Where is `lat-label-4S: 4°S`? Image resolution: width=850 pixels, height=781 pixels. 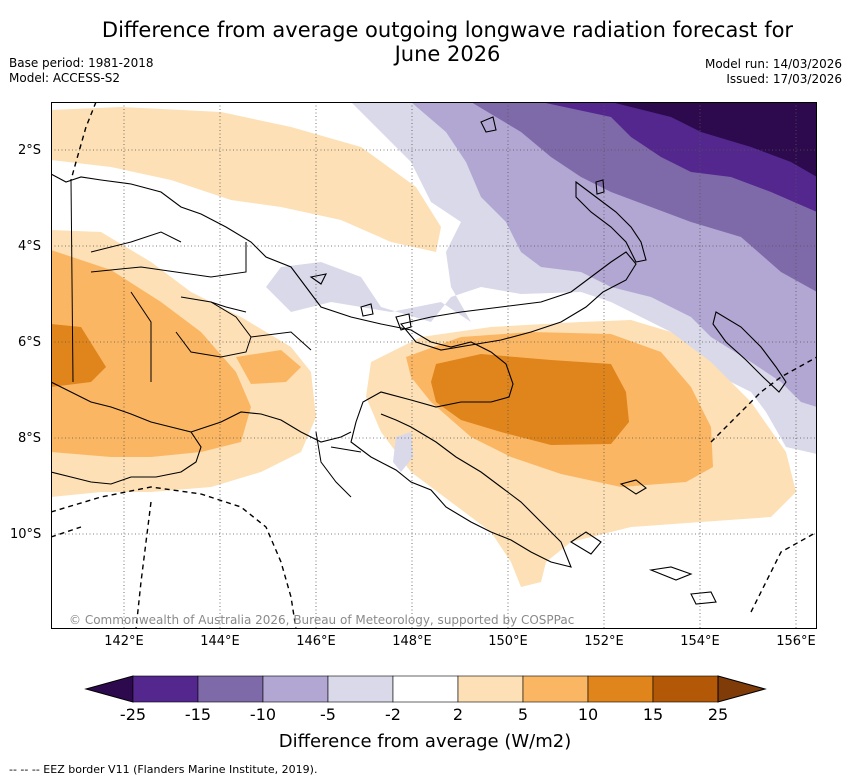 lat-label-4S: 4°S is located at coordinates (30, 246).